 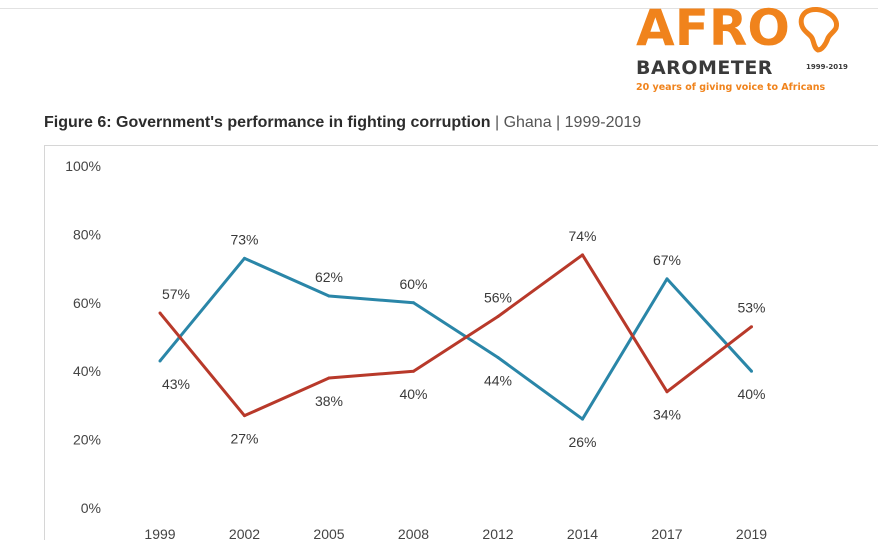 What do you see at coordinates (731, 87) in the screenshot?
I see `logo-tagline: 20 years of giving voice to Africans` at bounding box center [731, 87].